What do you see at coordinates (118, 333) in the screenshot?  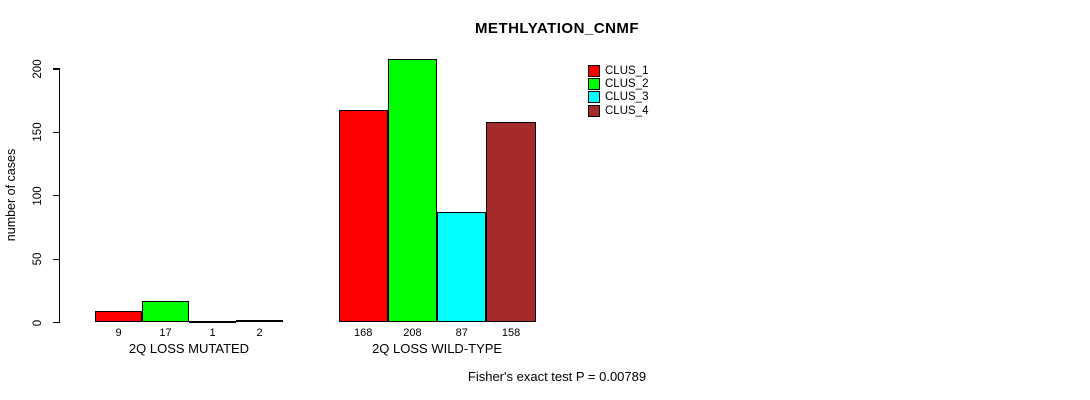 I see `bar-value-label: 9` at bounding box center [118, 333].